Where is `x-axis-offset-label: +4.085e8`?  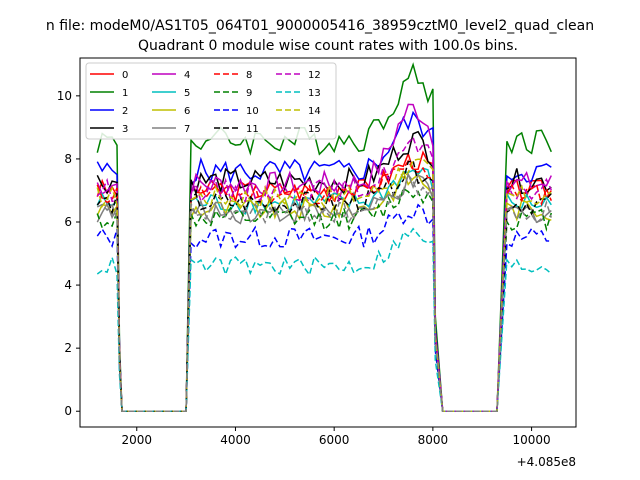
x-axis-offset-label: +4.085e8 is located at coordinates (546, 462).